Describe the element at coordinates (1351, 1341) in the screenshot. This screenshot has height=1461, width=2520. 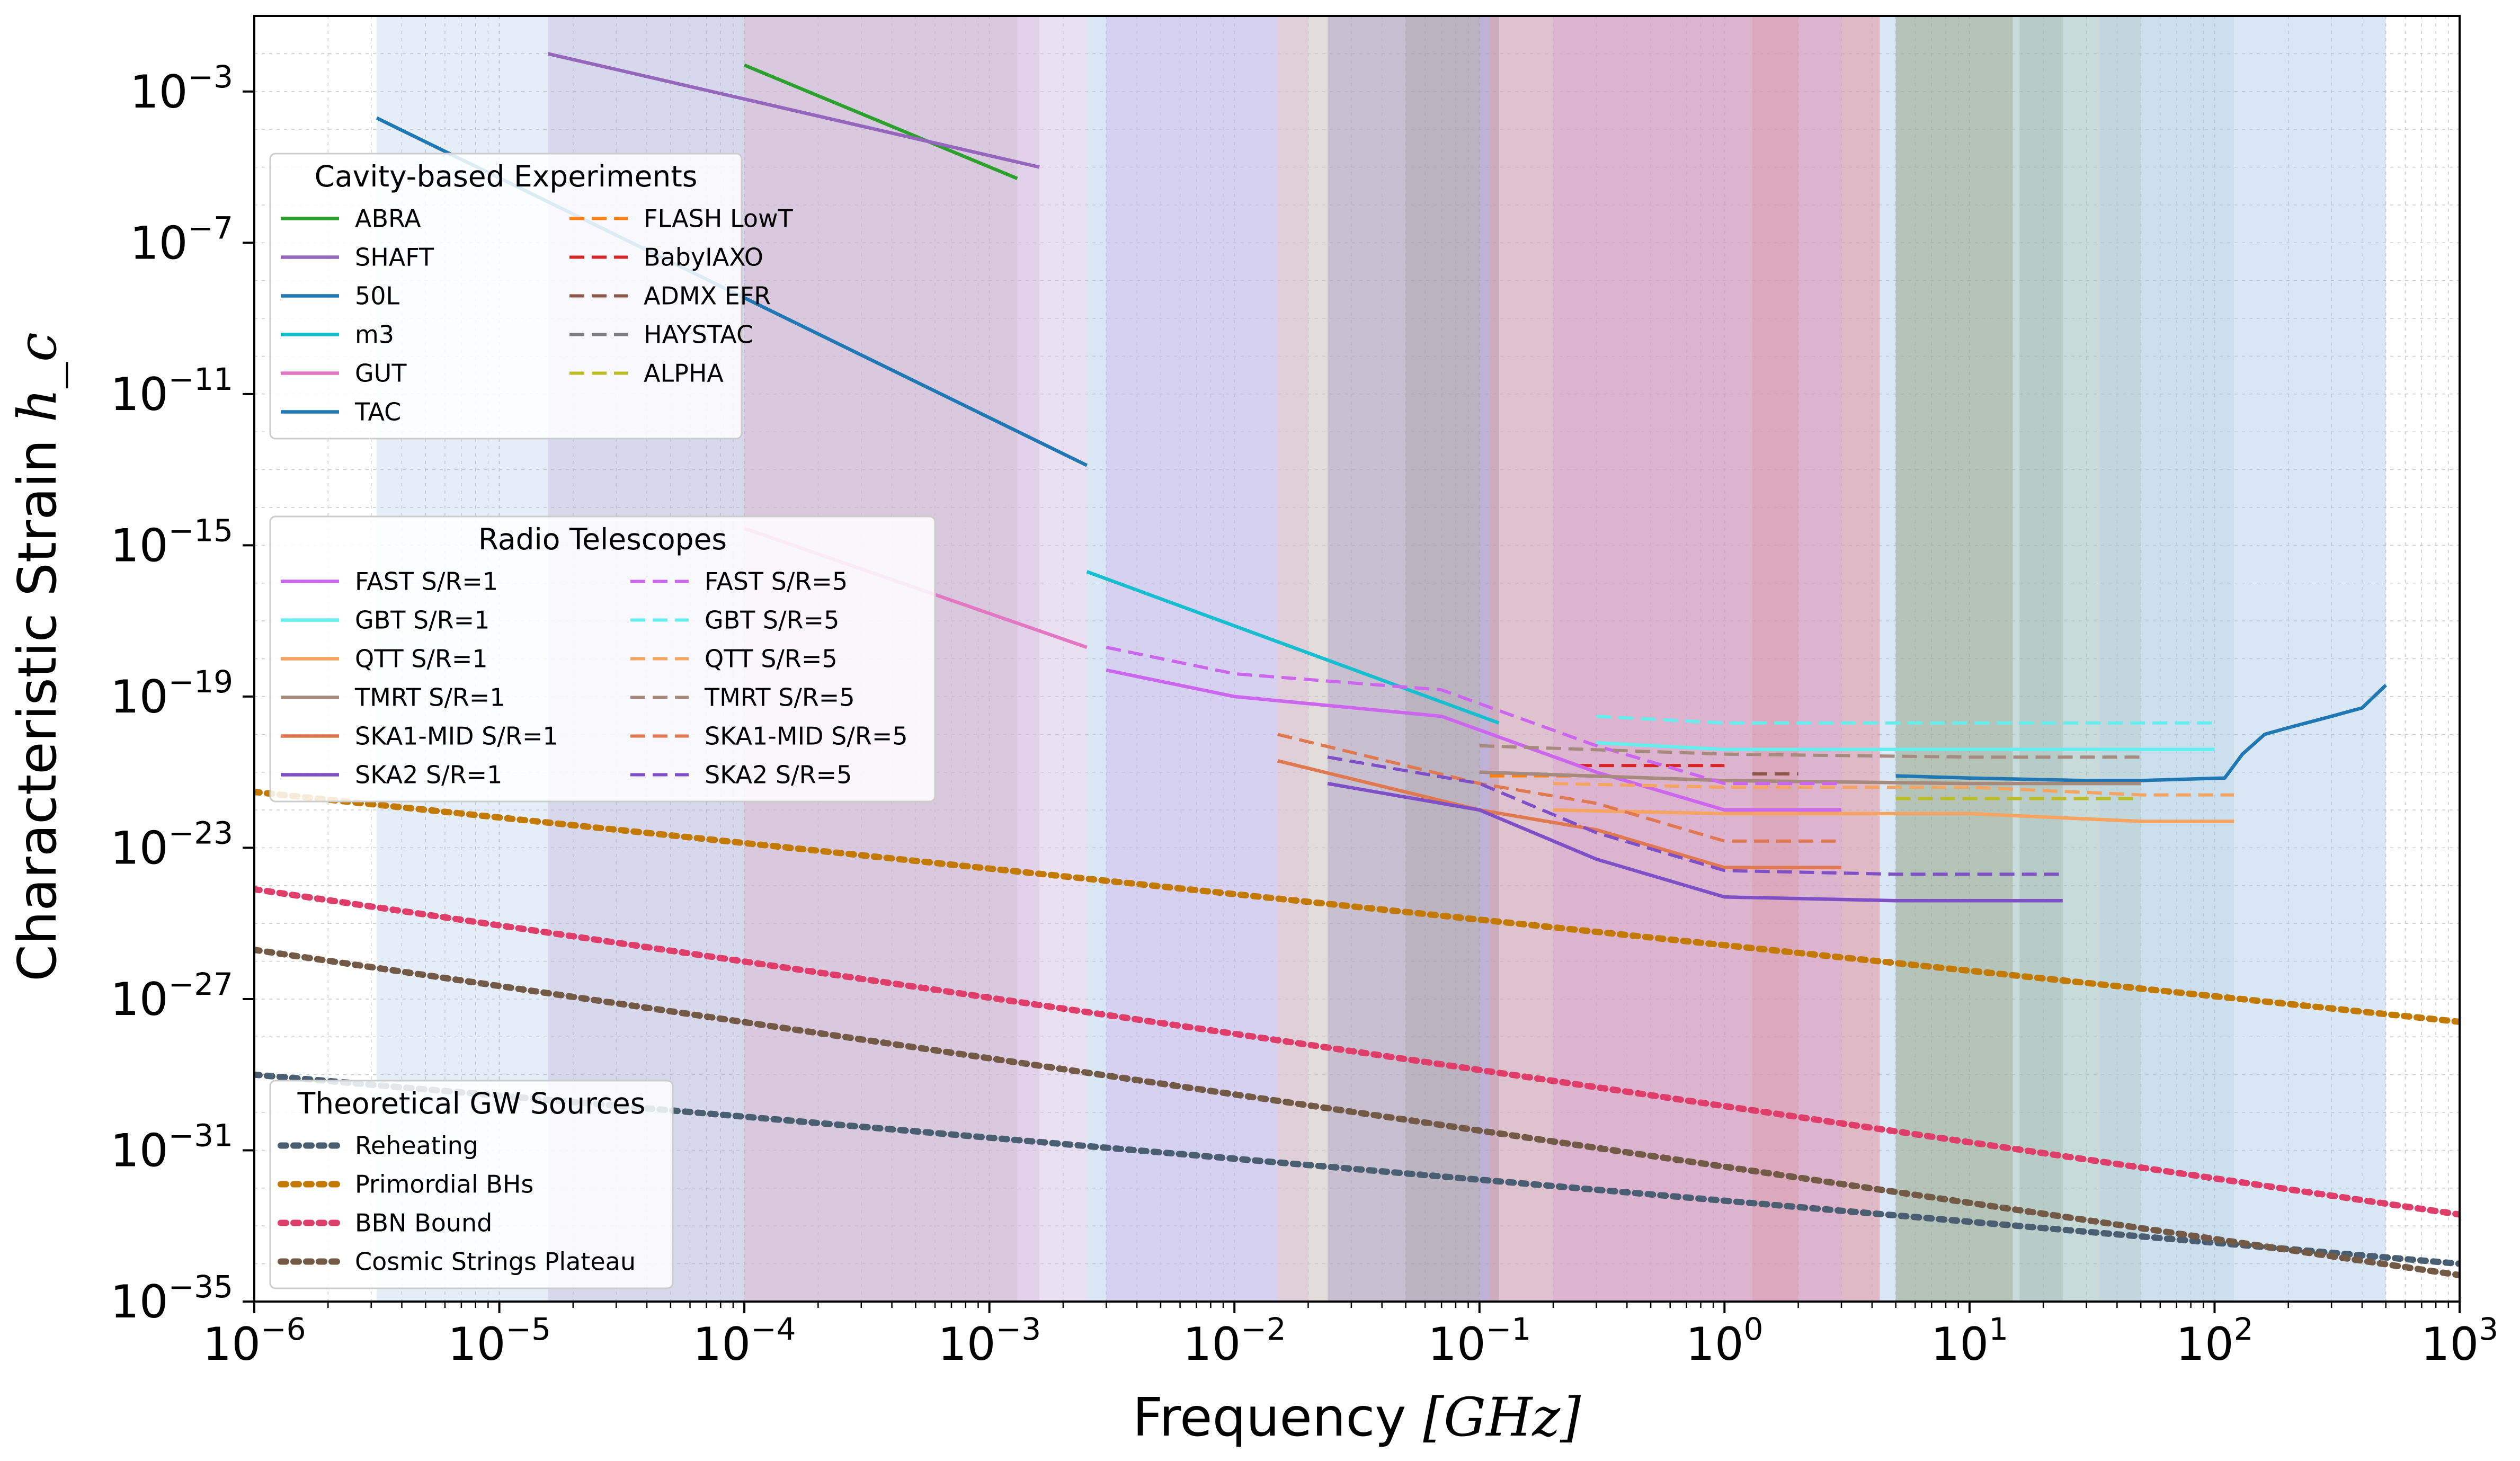
I see `x-tick-labels: 10⁻⁶ 10⁻⁵ 10⁻⁴ 10⁻³ 10⁻² 10⁻¹ 10⁰ 10¹ 10² 10³` at that location.